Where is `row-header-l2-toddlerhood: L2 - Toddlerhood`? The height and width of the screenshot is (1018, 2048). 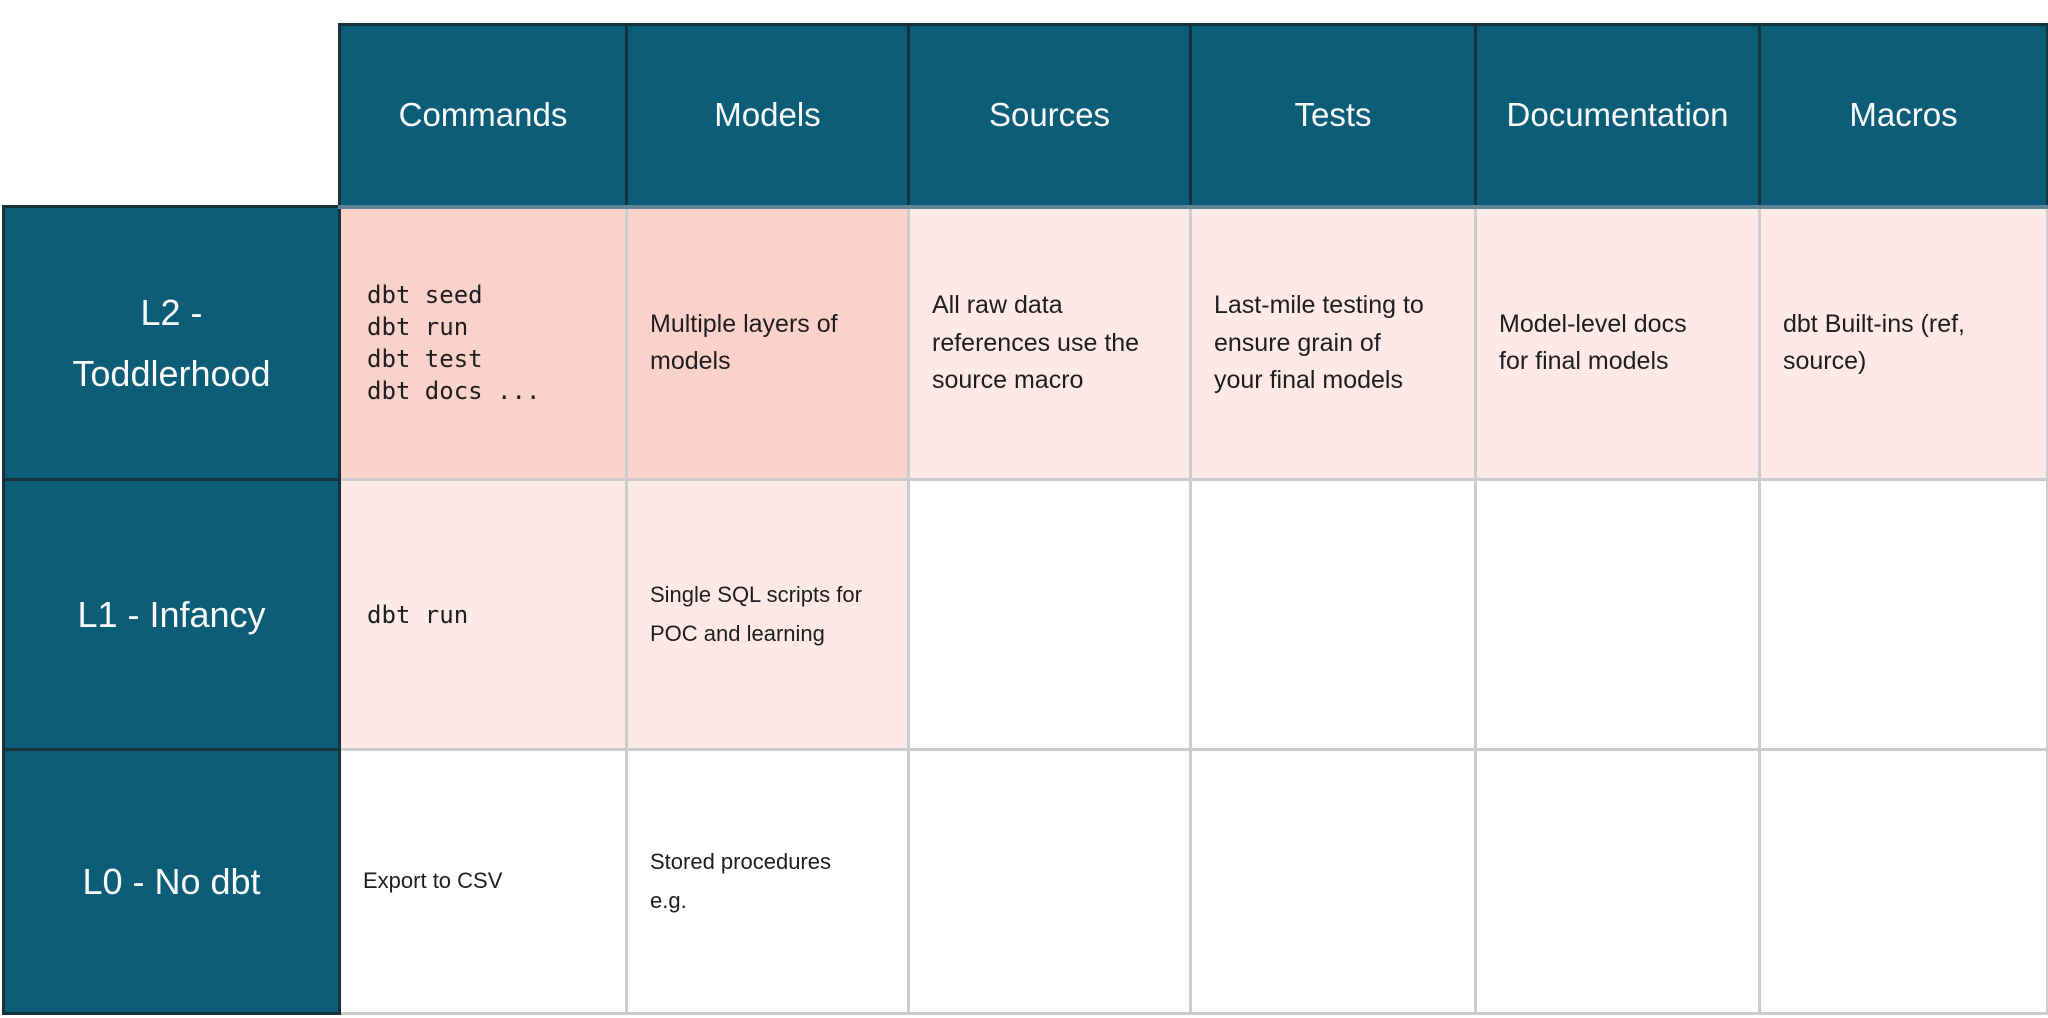
row-header-l2-toddlerhood: L2 - Toddlerhood is located at coordinates (171, 343).